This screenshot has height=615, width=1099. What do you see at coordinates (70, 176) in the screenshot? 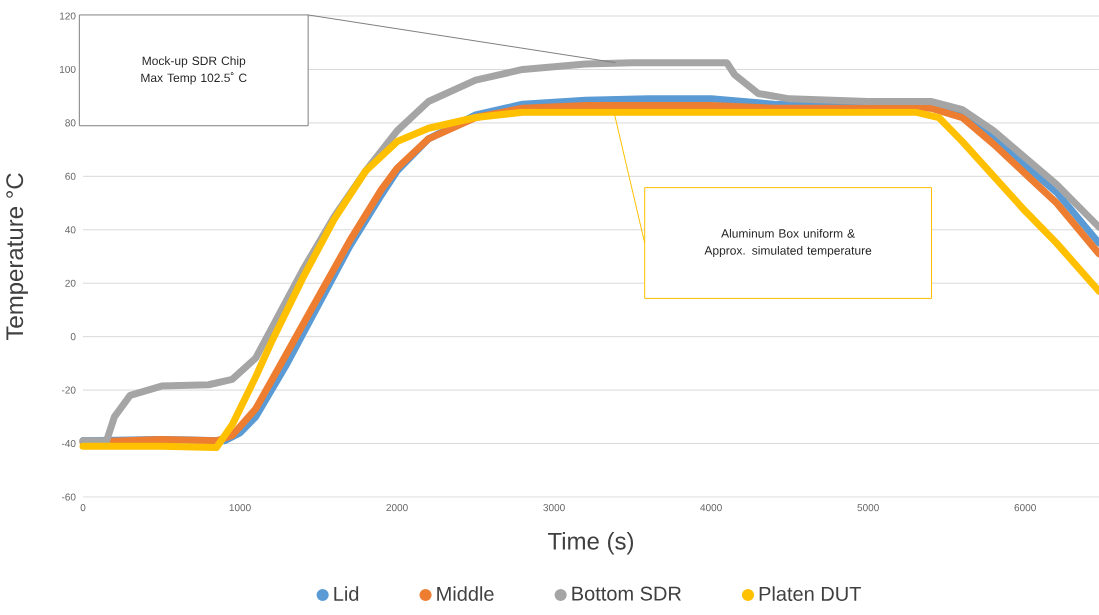
I see `y-tick-label: 60` at bounding box center [70, 176].